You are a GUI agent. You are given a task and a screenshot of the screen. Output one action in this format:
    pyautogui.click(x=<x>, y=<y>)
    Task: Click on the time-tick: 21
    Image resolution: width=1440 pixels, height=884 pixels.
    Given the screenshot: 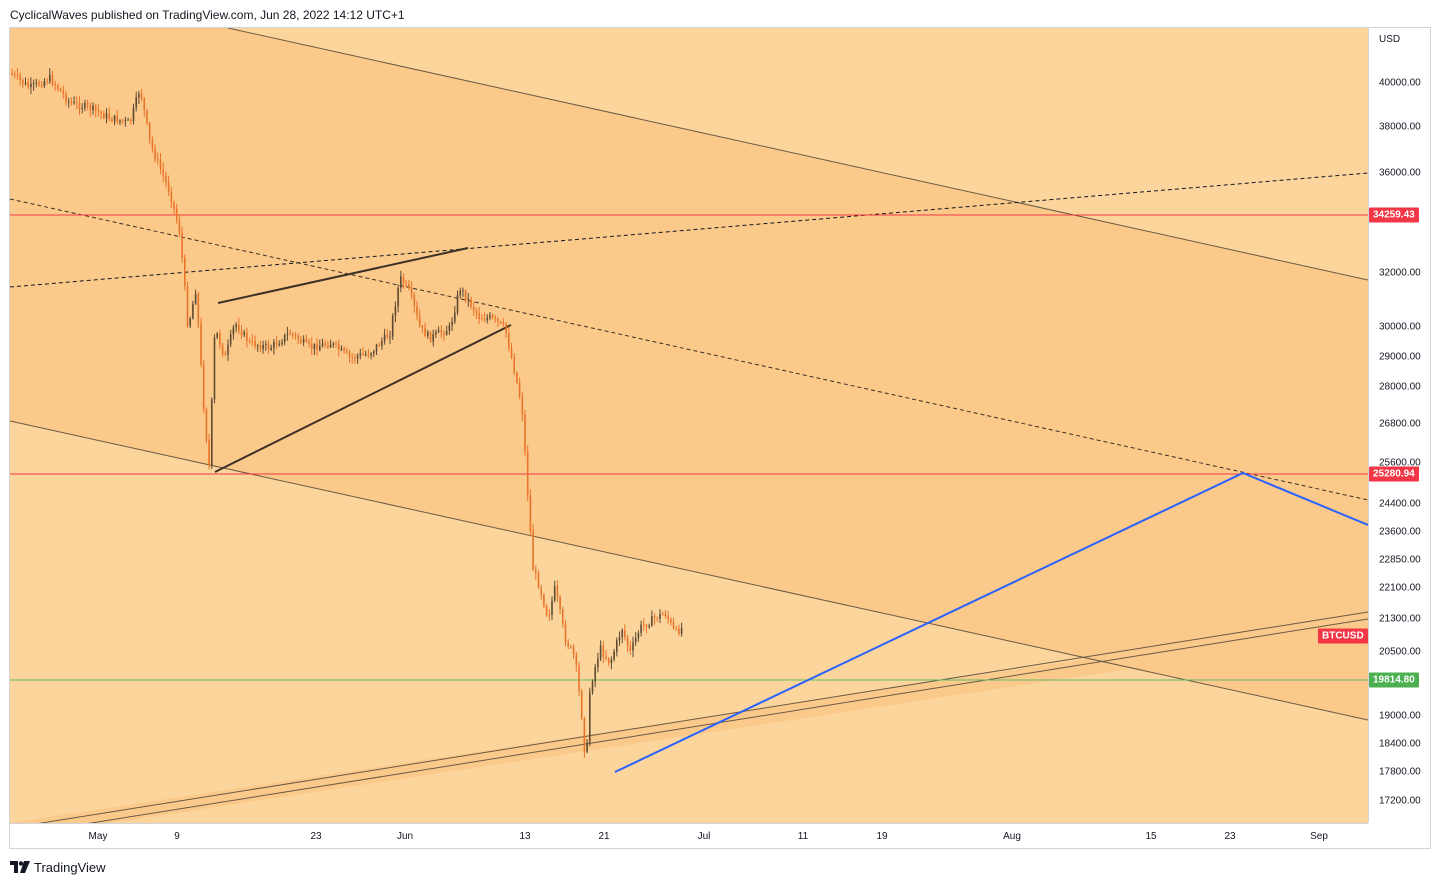 What is the action you would take?
    pyautogui.click(x=604, y=836)
    